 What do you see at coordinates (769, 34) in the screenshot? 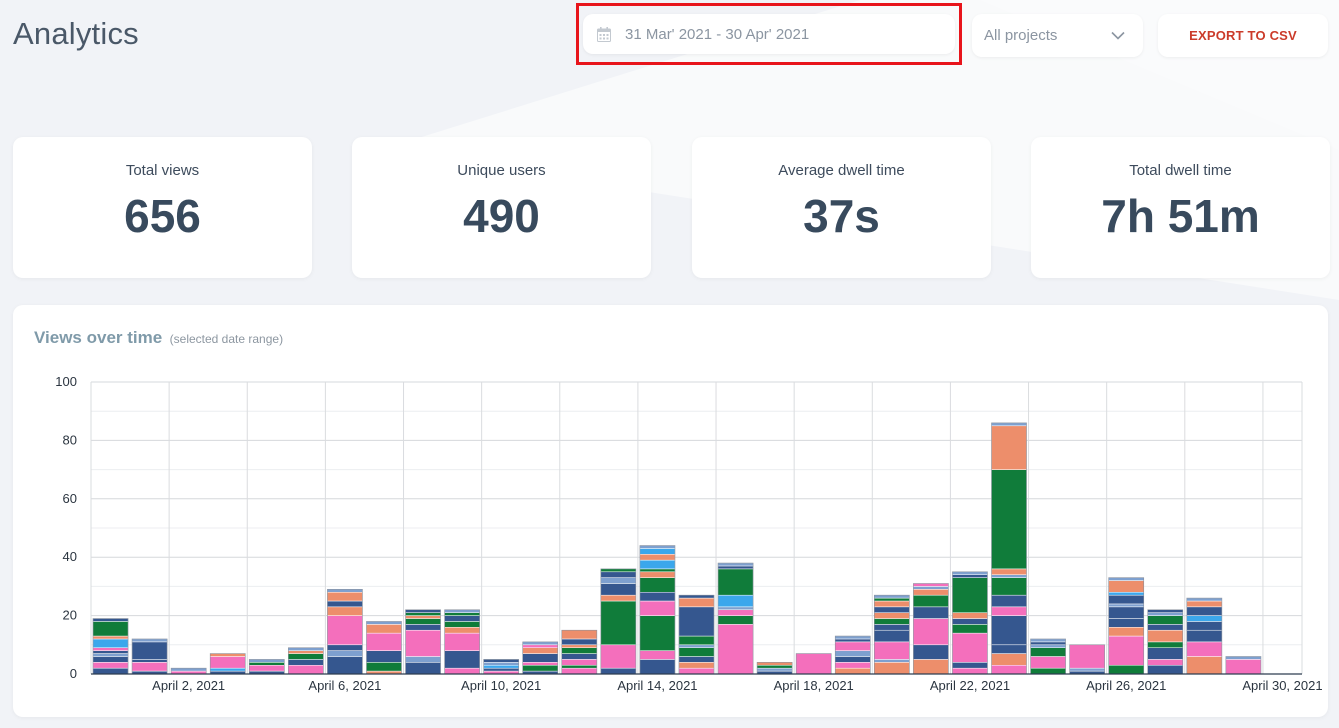
I see `date-range-picker: 31 Mar' 2021 - 30 Apr' 2021` at bounding box center [769, 34].